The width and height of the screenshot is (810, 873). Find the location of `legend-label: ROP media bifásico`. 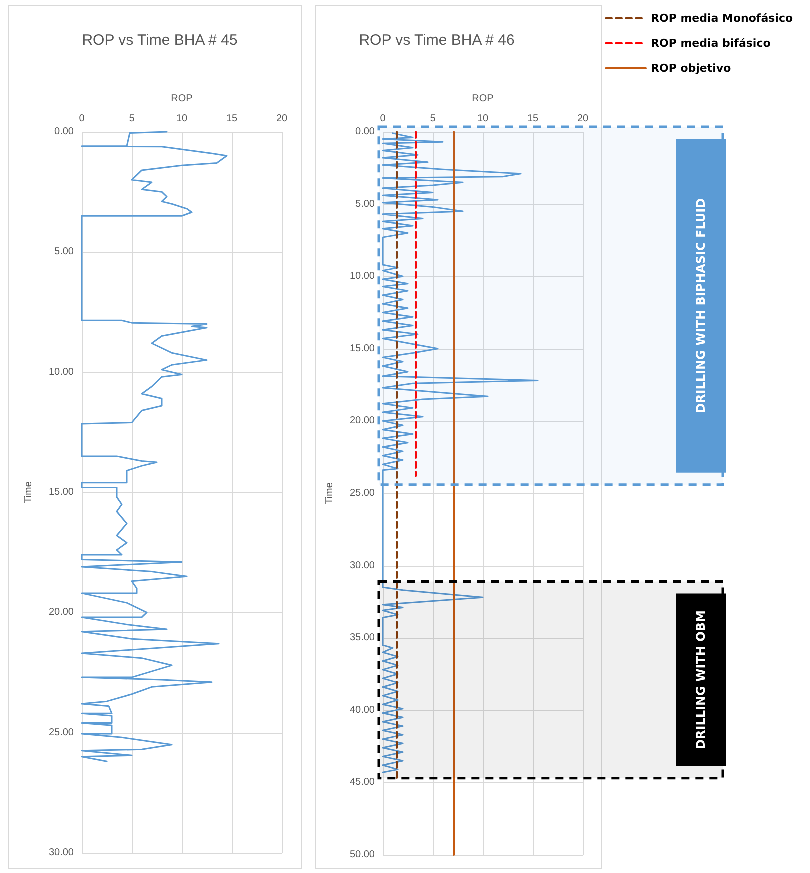

legend-label: ROP media bifásico is located at coordinates (711, 43).